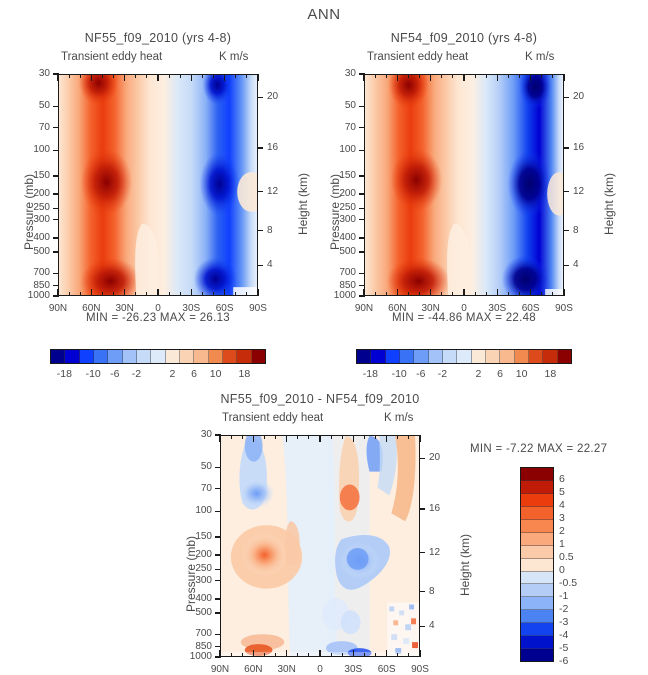 The image size is (648, 675). Describe the element at coordinates (44, 106) in the screenshot. I see `left-y-tick-label: 50` at that location.